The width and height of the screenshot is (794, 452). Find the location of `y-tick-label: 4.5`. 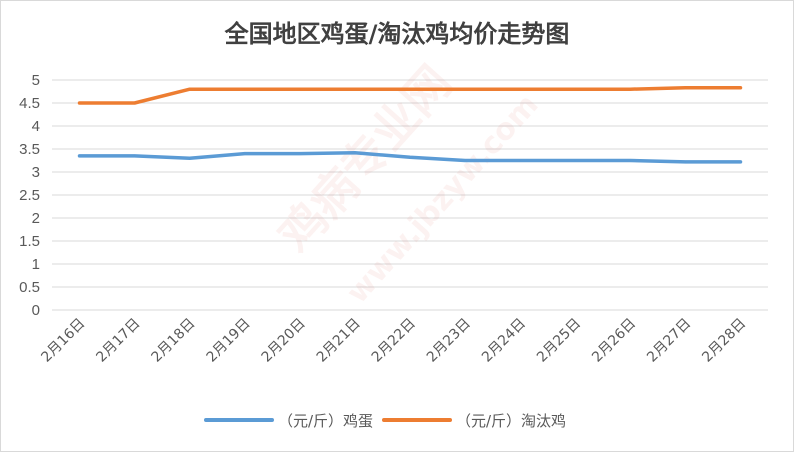

y-tick-label: 4.5 is located at coordinates (29, 103).